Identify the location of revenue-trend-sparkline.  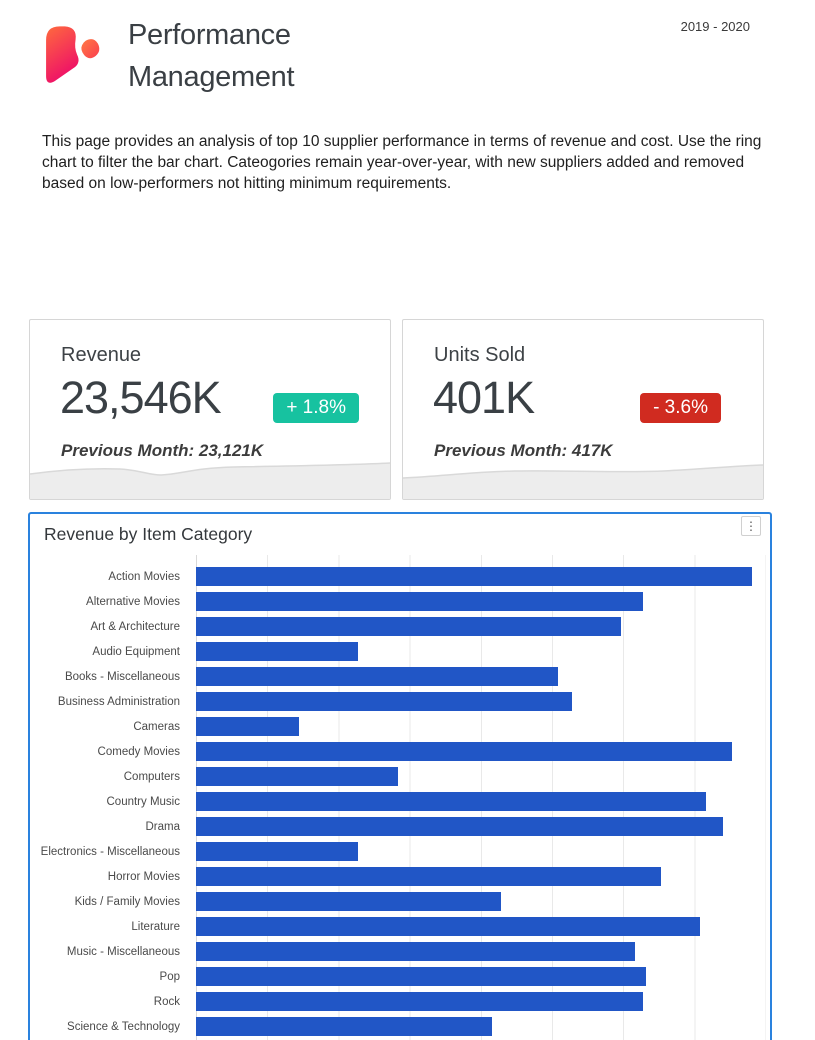
(210, 480).